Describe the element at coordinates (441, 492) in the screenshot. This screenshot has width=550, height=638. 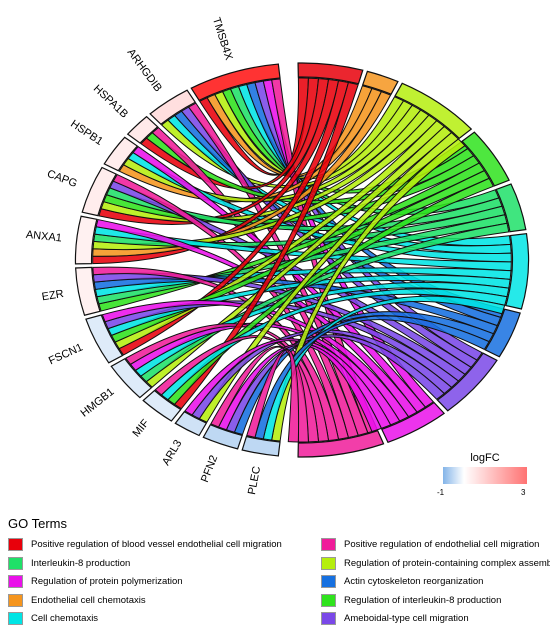
I see `colorbar-min-label: -1` at that location.